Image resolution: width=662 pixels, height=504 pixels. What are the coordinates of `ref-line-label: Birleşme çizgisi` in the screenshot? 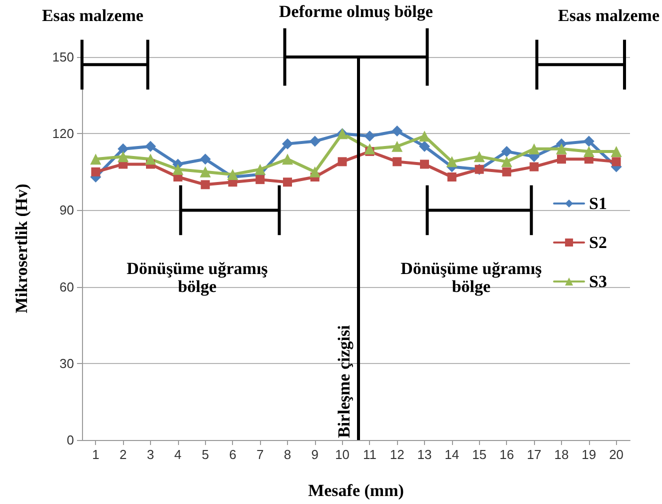 It's located at (344, 381).